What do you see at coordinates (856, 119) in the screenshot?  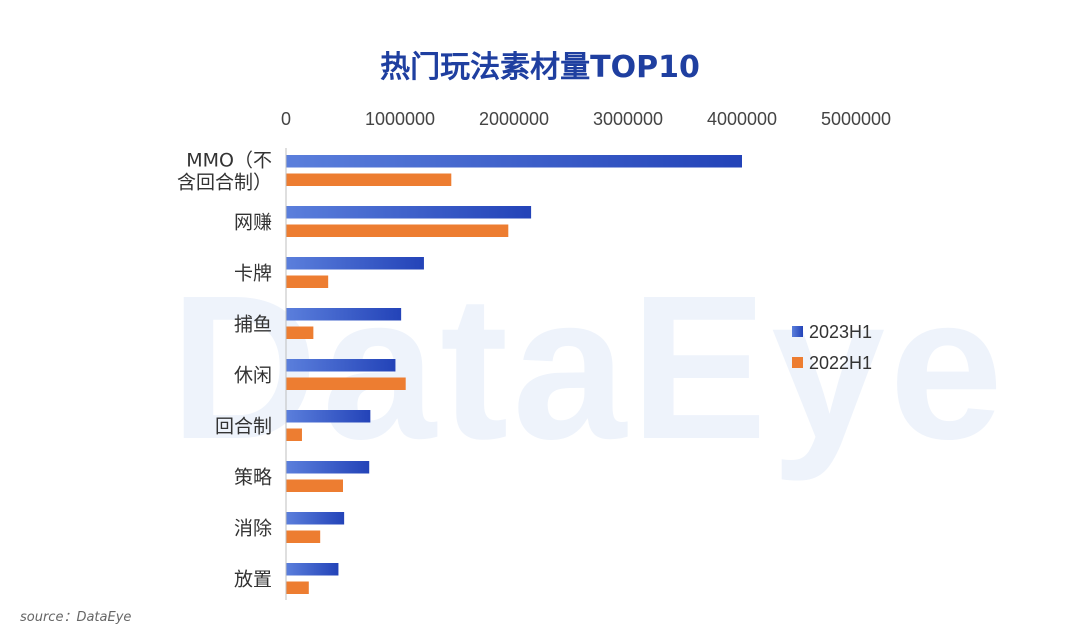 I see `x-tick-label: 5000000` at bounding box center [856, 119].